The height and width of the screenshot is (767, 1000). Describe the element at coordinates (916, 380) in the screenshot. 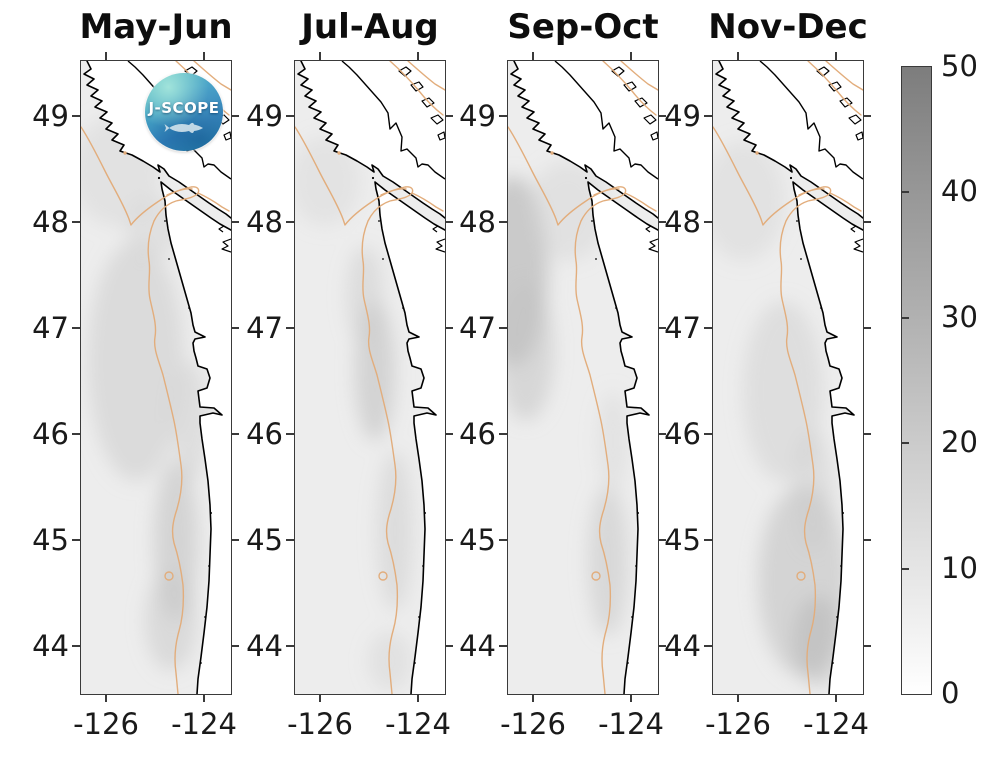

I see `colorbar` at that location.